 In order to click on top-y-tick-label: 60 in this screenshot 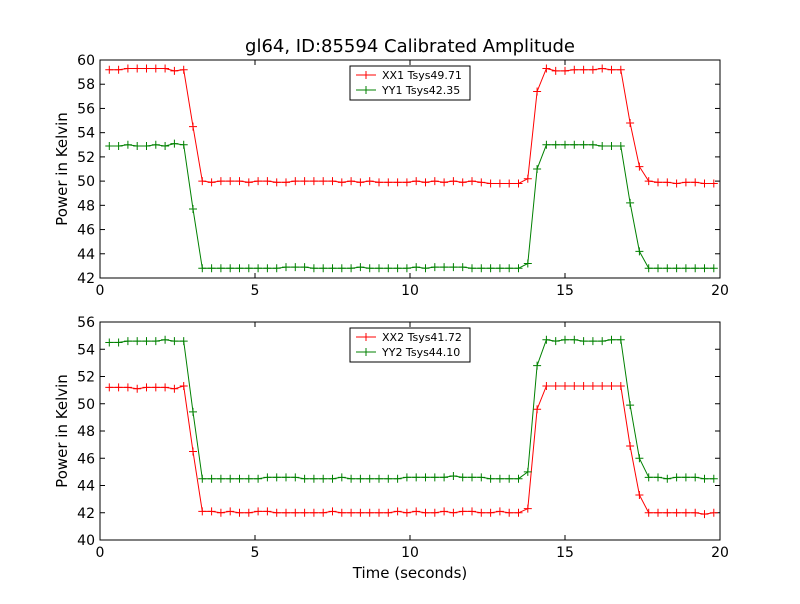, I will do `click(86, 61)`.